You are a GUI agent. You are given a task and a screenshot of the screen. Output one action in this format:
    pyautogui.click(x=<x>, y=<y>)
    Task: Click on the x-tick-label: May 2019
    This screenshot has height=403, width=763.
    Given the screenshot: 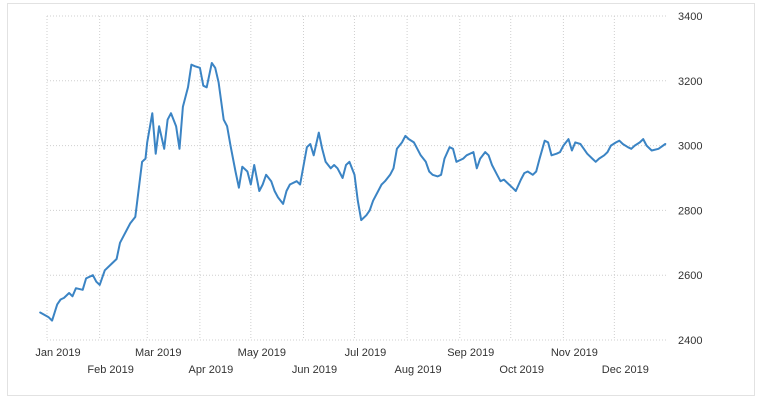 What is the action you would take?
    pyautogui.click(x=262, y=353)
    